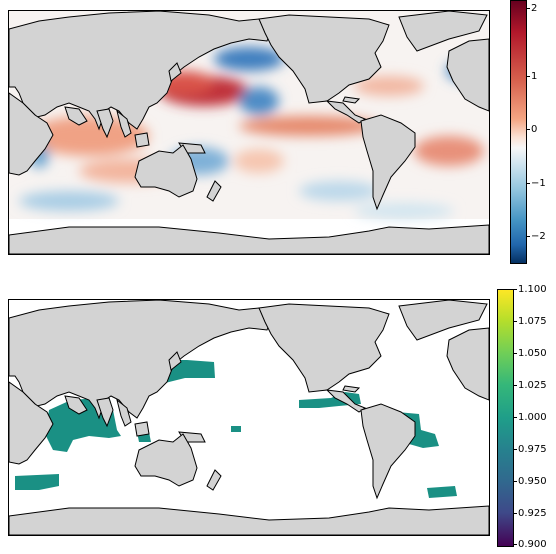  Describe the element at coordinates (530, 449) in the screenshot. I see `colorbar-tick: 0.975` at that location.